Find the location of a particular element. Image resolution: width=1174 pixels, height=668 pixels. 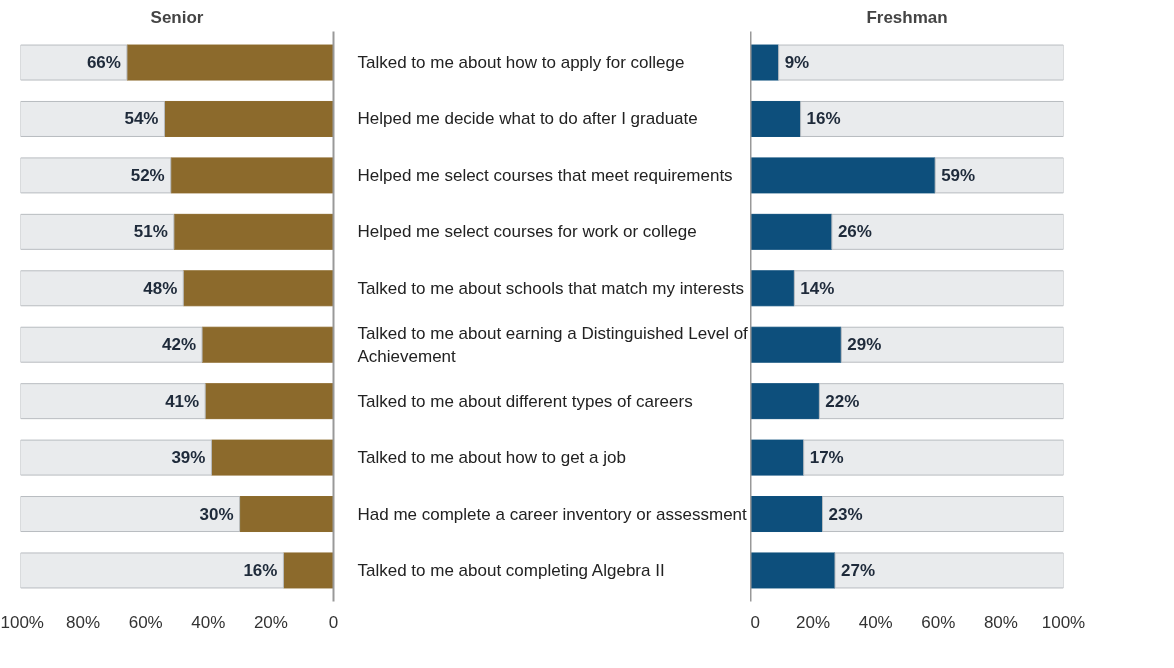

data-label: 9% is located at coordinates (797, 63).